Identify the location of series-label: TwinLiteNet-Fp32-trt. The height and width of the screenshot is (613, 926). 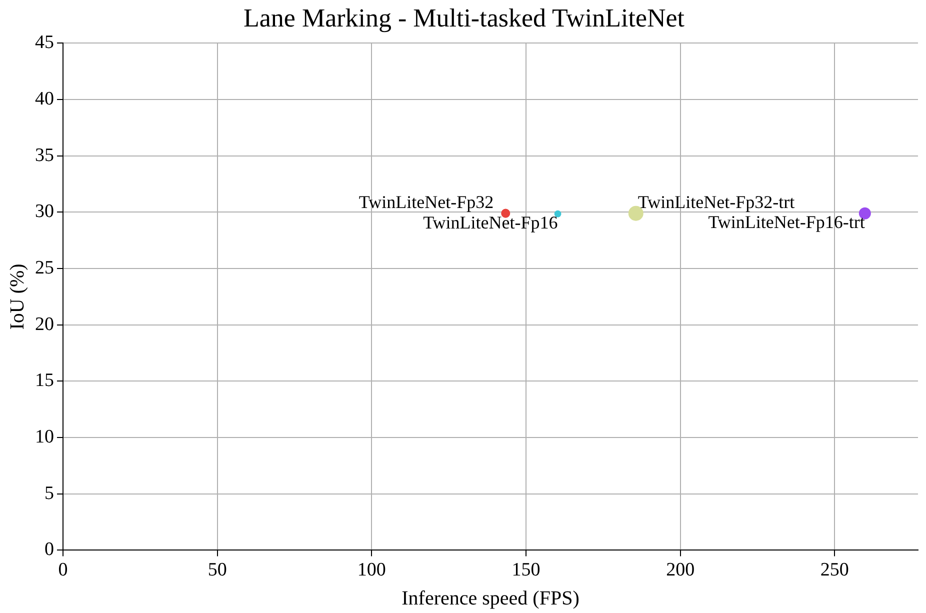
(716, 202).